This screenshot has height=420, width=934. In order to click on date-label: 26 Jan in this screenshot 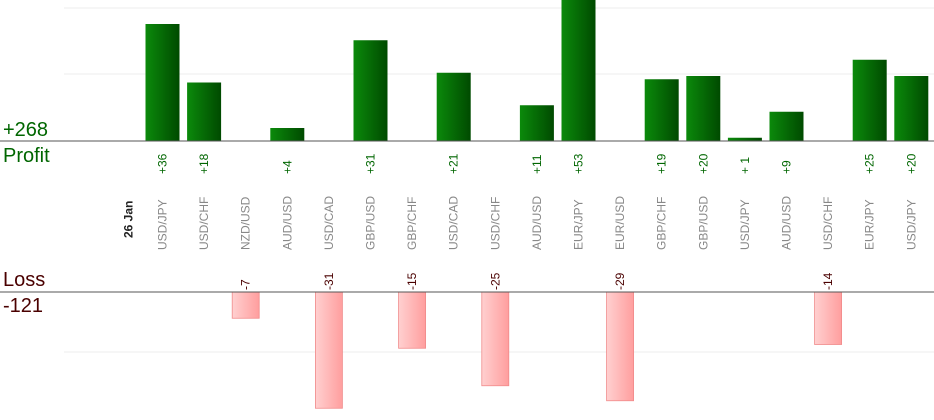, I will do `click(129, 219)`.